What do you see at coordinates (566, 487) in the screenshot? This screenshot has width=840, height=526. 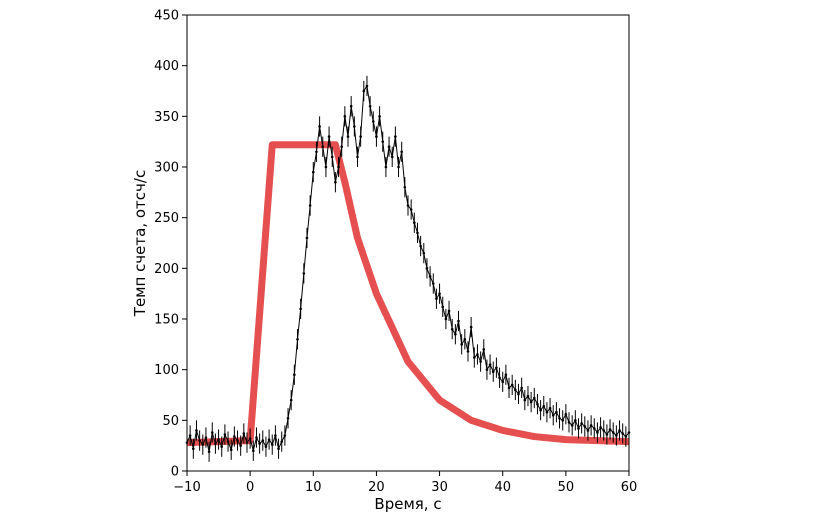 I see `x-tick-label: 50` at bounding box center [566, 487].